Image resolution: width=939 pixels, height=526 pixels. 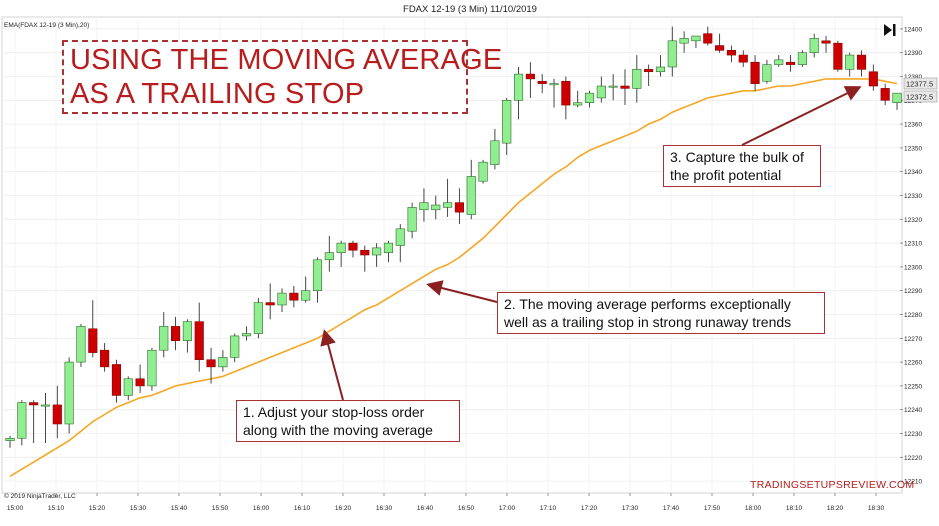 I want to click on y-tick-label: 12240, so click(x=913, y=410).